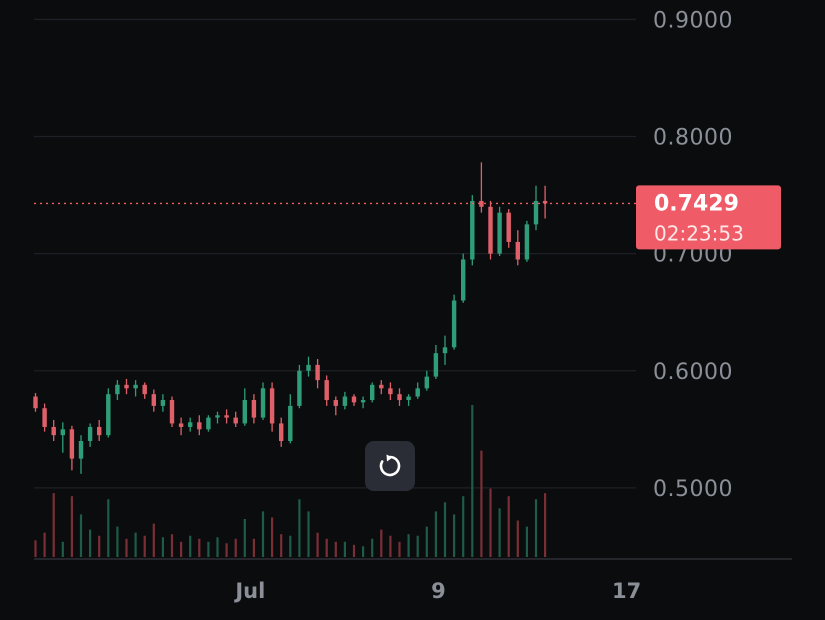  I want to click on x-tick-label: Jul, so click(249, 591).